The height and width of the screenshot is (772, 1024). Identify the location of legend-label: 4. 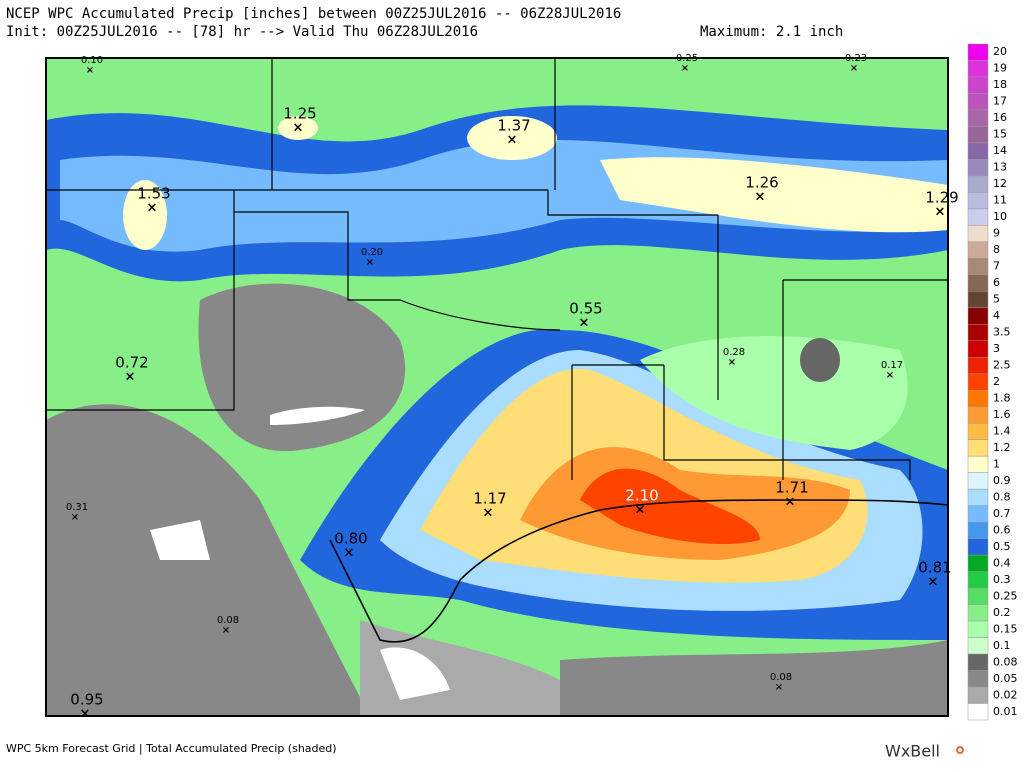
(996, 315).